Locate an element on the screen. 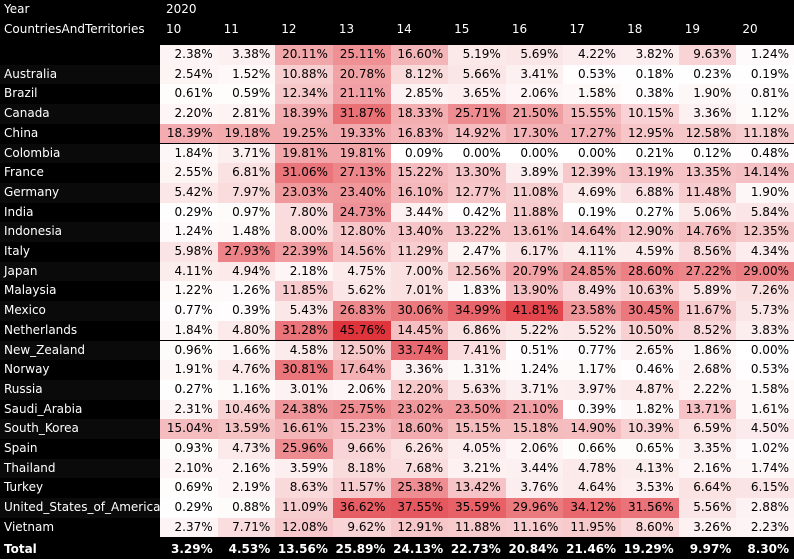  matrix-cell: 2.38% is located at coordinates (189, 55).